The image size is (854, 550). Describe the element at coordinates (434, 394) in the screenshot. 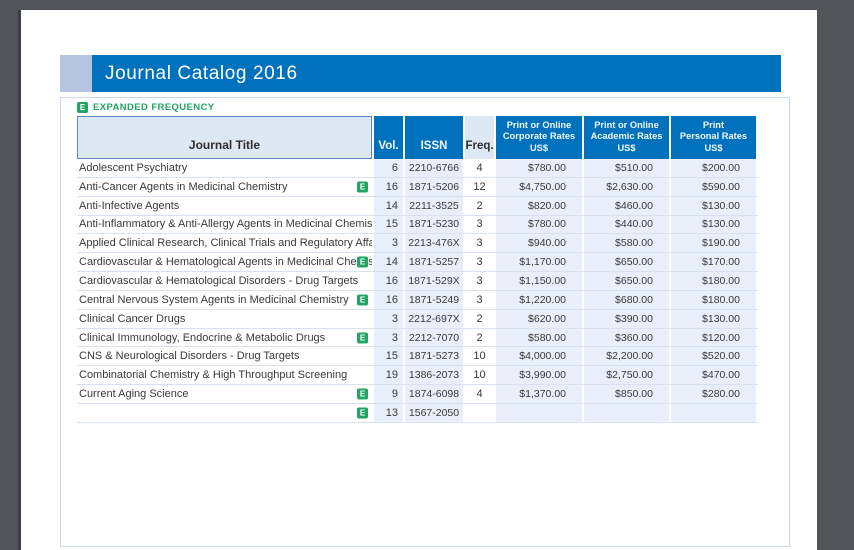

I see `issn-cell: 1874-6098` at that location.